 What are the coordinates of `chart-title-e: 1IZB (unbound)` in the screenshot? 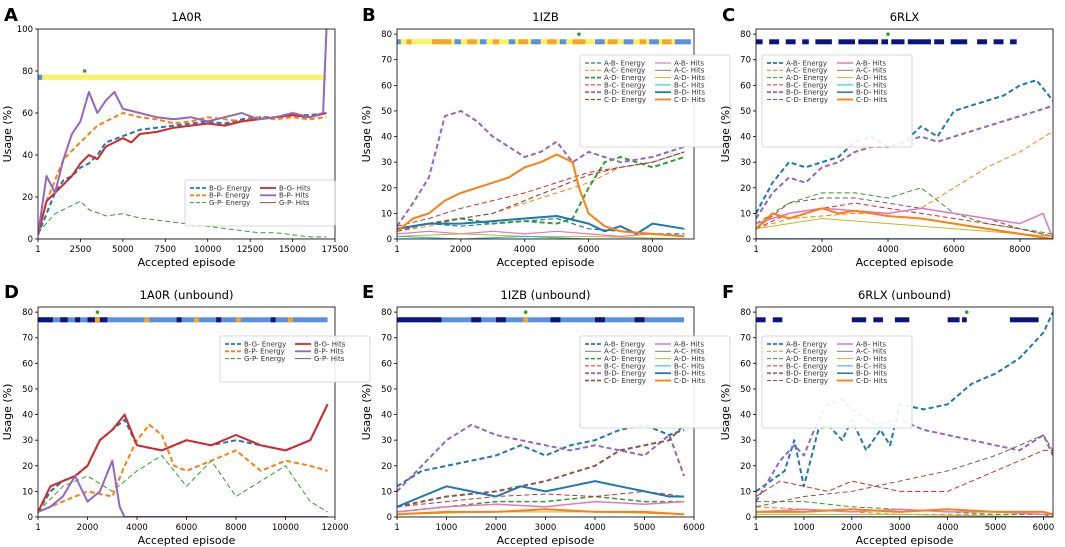 It's located at (546, 295).